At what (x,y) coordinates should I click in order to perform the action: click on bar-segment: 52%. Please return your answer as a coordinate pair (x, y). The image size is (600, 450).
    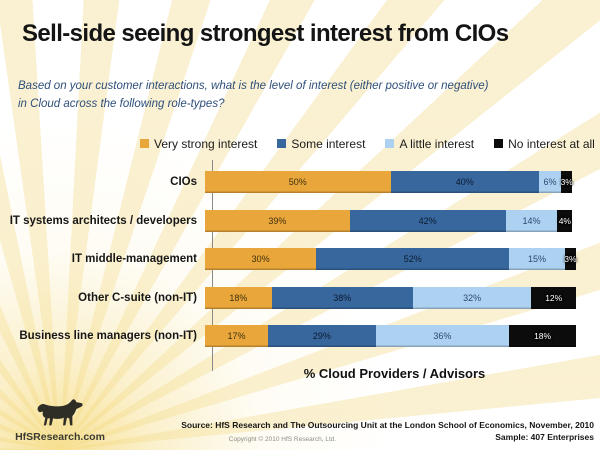
    Looking at the image, I should click on (413, 259).